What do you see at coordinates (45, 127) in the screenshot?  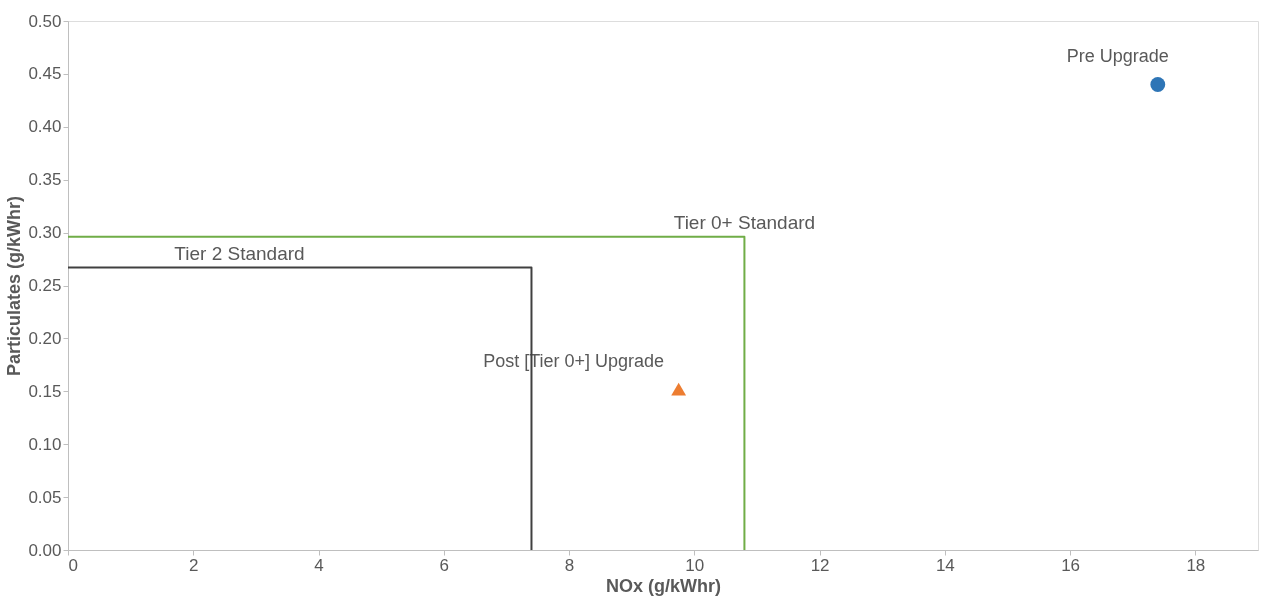 I see `y-tick-label: 0.40` at bounding box center [45, 127].